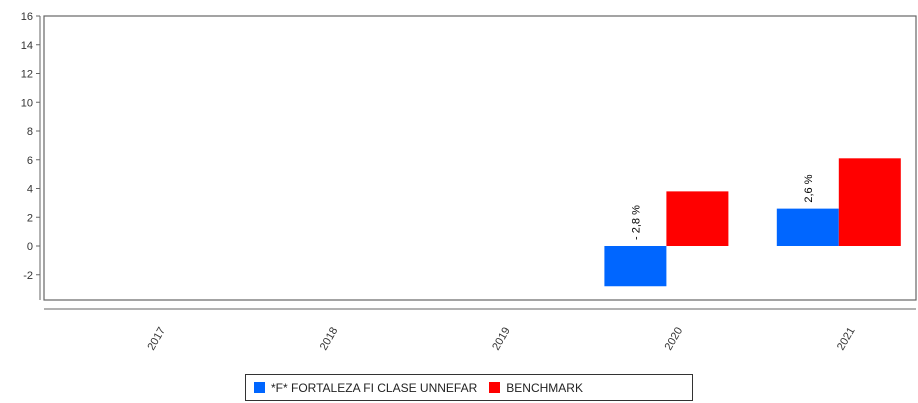 The image size is (918, 403). I want to click on x-tick-label-group: 2019, so click(501, 338).